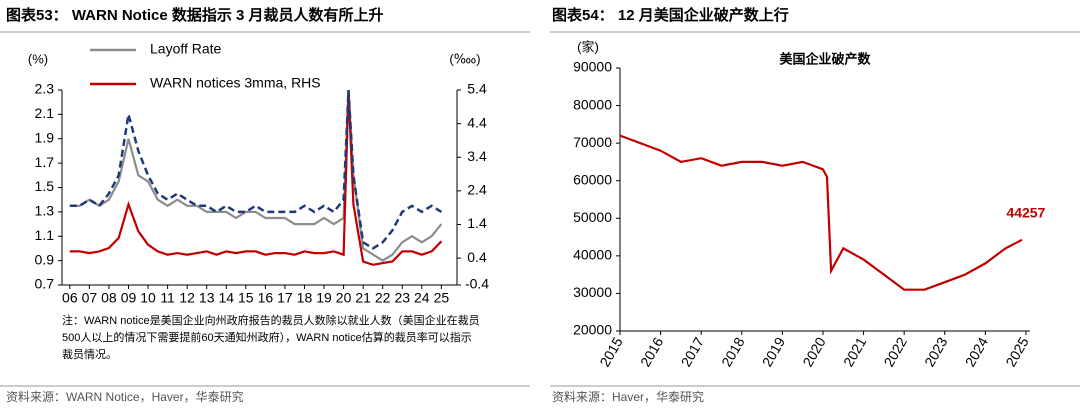 The height and width of the screenshot is (412, 1080). I want to click on x-tick-label: 12, so click(187, 298).